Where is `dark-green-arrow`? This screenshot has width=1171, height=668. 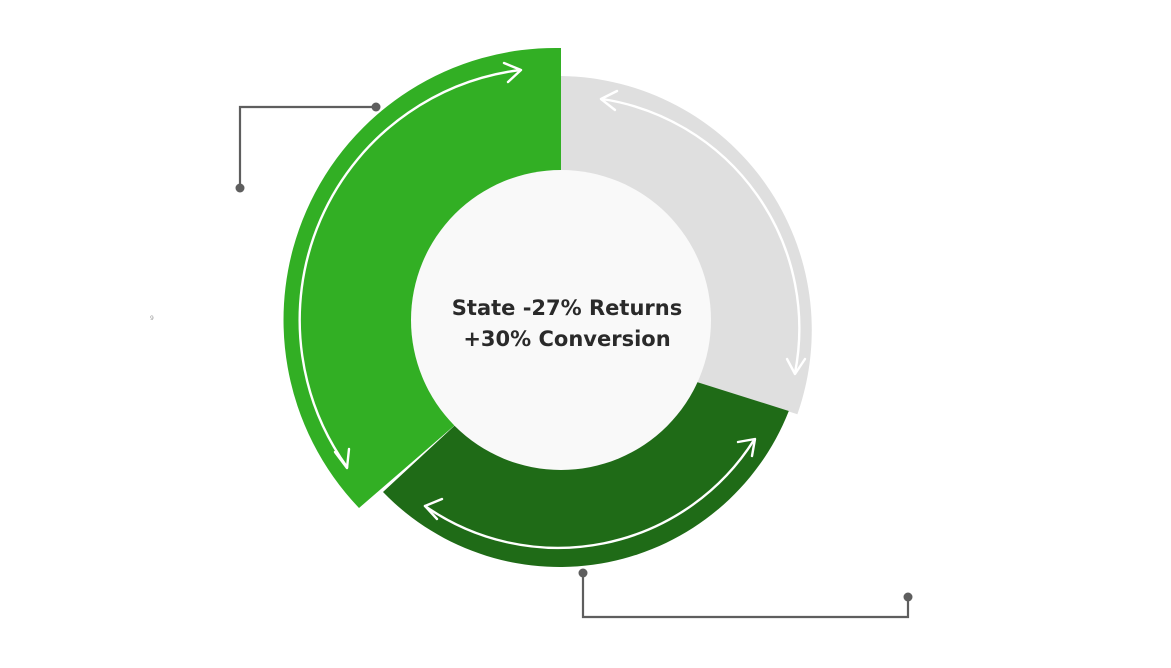
dark-green-arrow is located at coordinates (589, 494).